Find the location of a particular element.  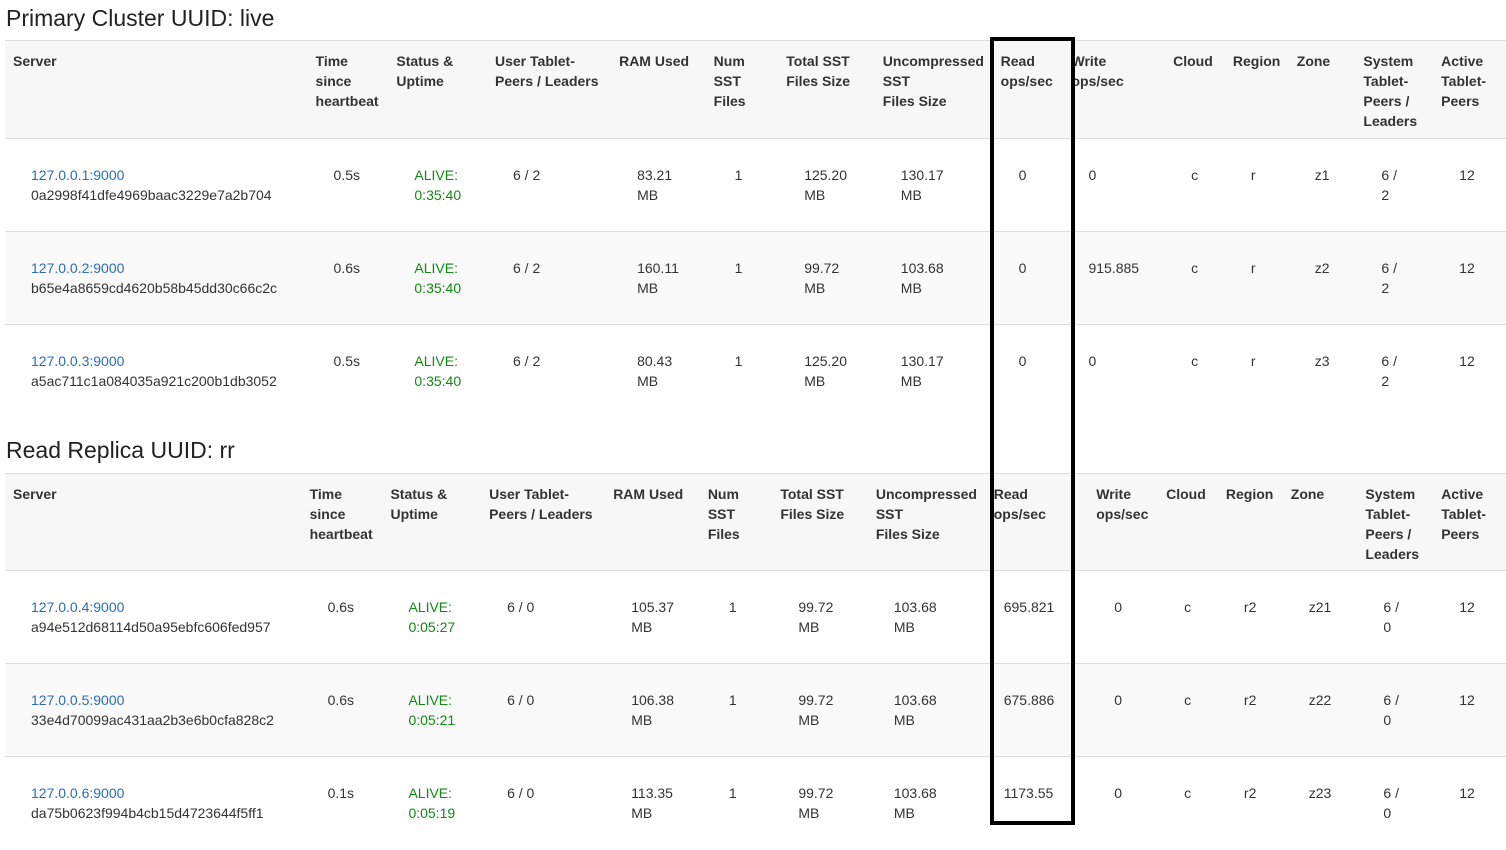

read-ops-cell: 1173.55 is located at coordinates (1028, 793).